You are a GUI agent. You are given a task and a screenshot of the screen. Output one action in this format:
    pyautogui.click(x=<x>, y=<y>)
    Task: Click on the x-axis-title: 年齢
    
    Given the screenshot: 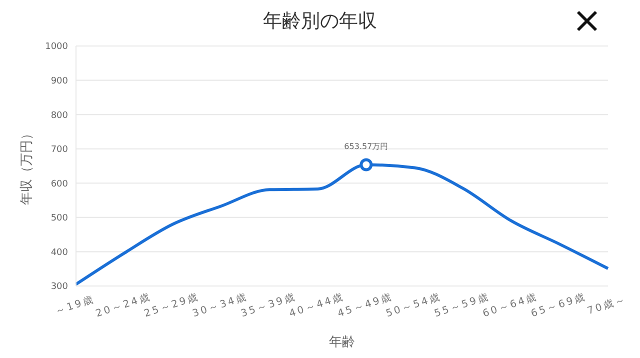 What is the action you would take?
    pyautogui.click(x=342, y=342)
    